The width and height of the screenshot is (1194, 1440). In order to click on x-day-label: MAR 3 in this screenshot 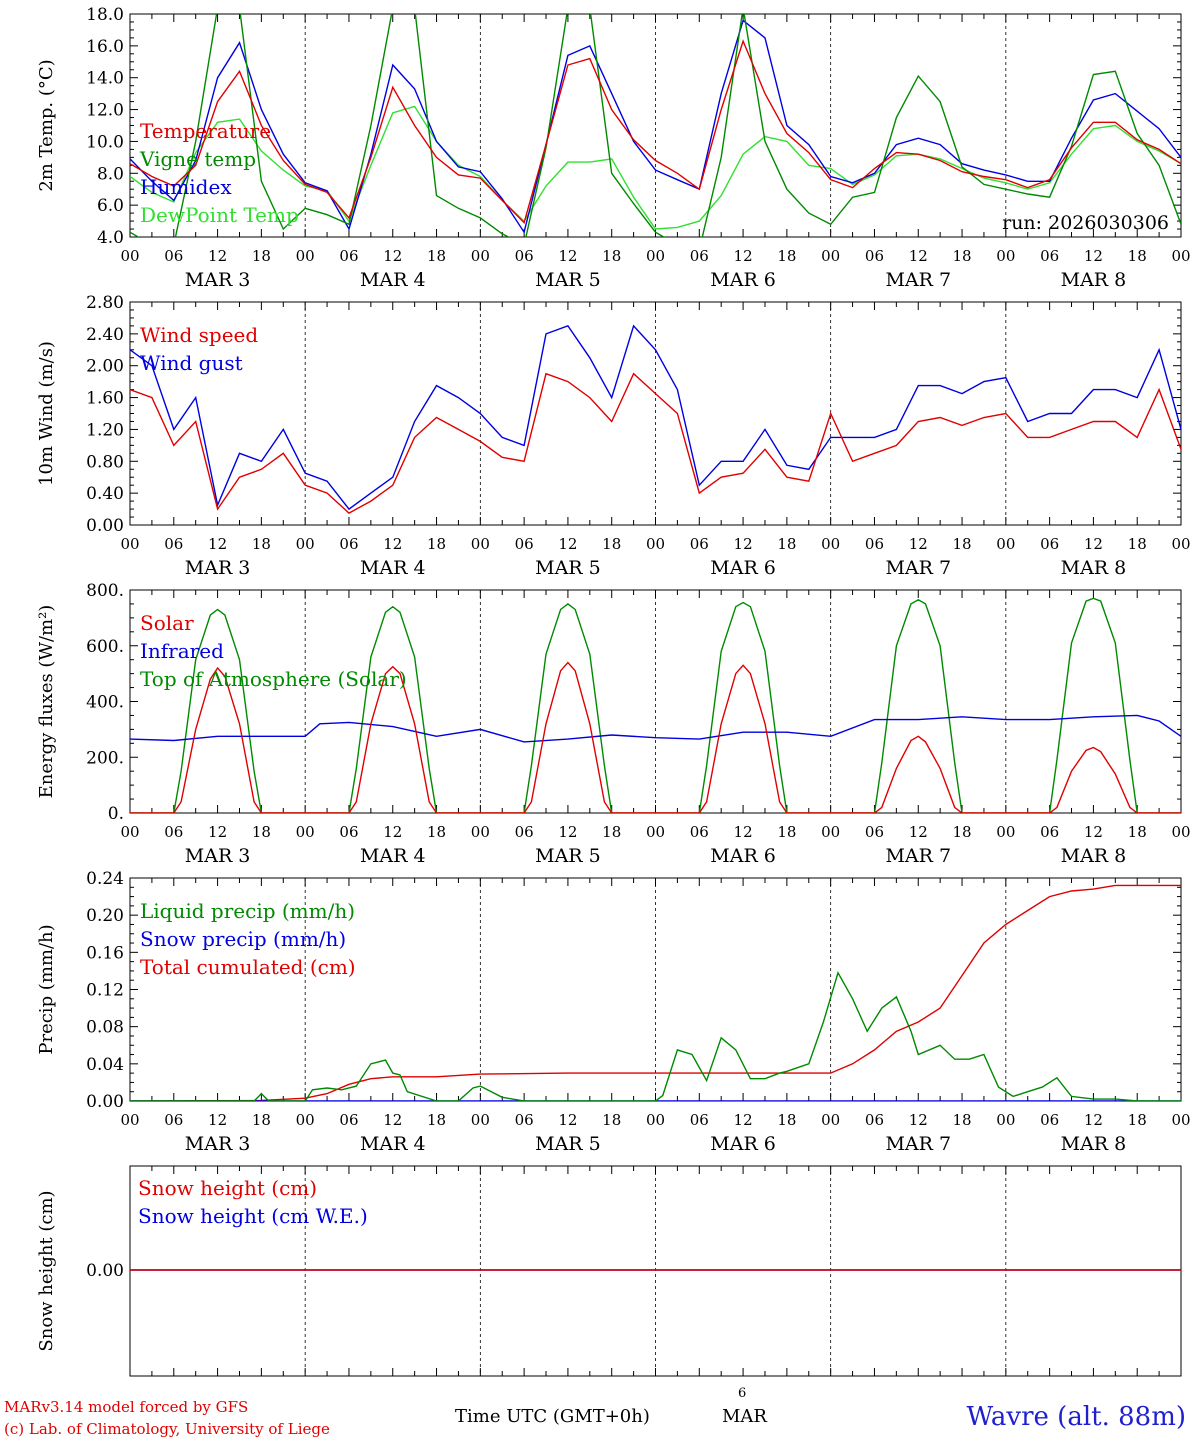, I will do `click(218, 568)`.